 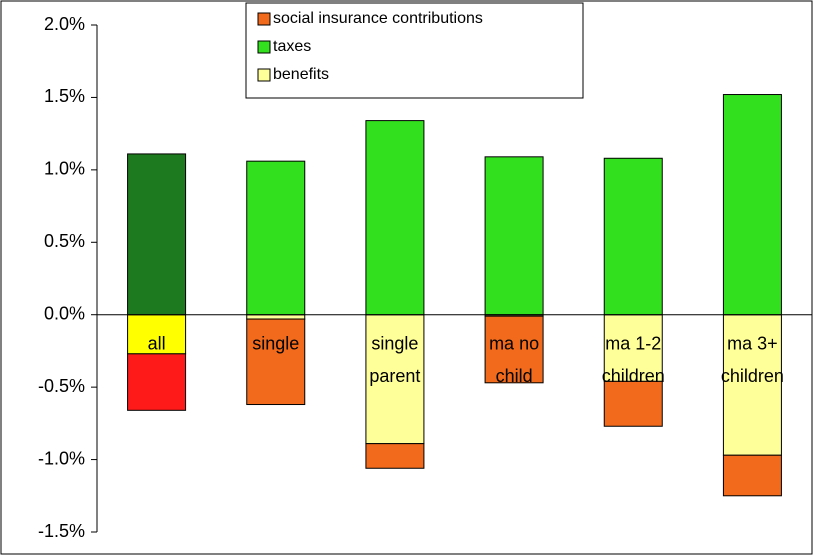 What do you see at coordinates (64, 313) in the screenshot?
I see `y-tick-label: 0.0%` at bounding box center [64, 313].